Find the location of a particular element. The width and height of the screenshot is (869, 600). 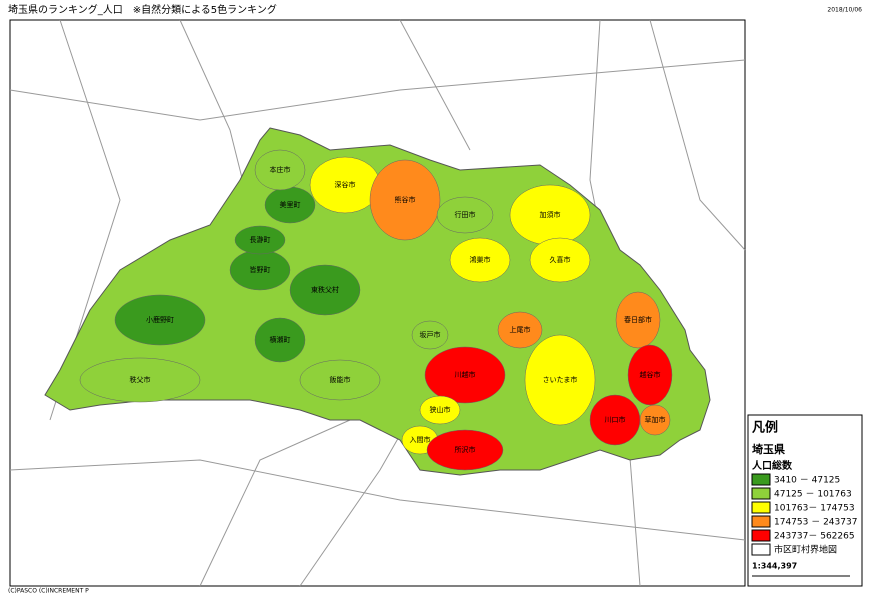

legend-heading: 凡例 is located at coordinates (765, 428).